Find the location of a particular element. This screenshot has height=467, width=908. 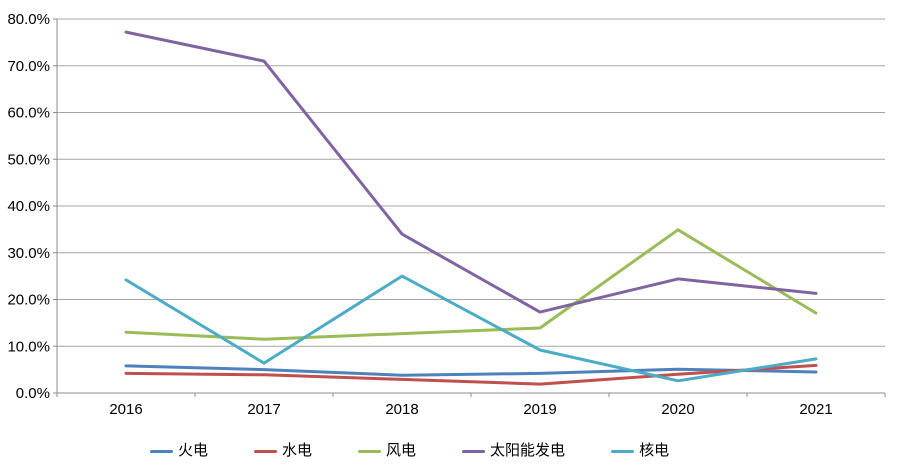

legend-item: 水电 is located at coordinates (283, 451).